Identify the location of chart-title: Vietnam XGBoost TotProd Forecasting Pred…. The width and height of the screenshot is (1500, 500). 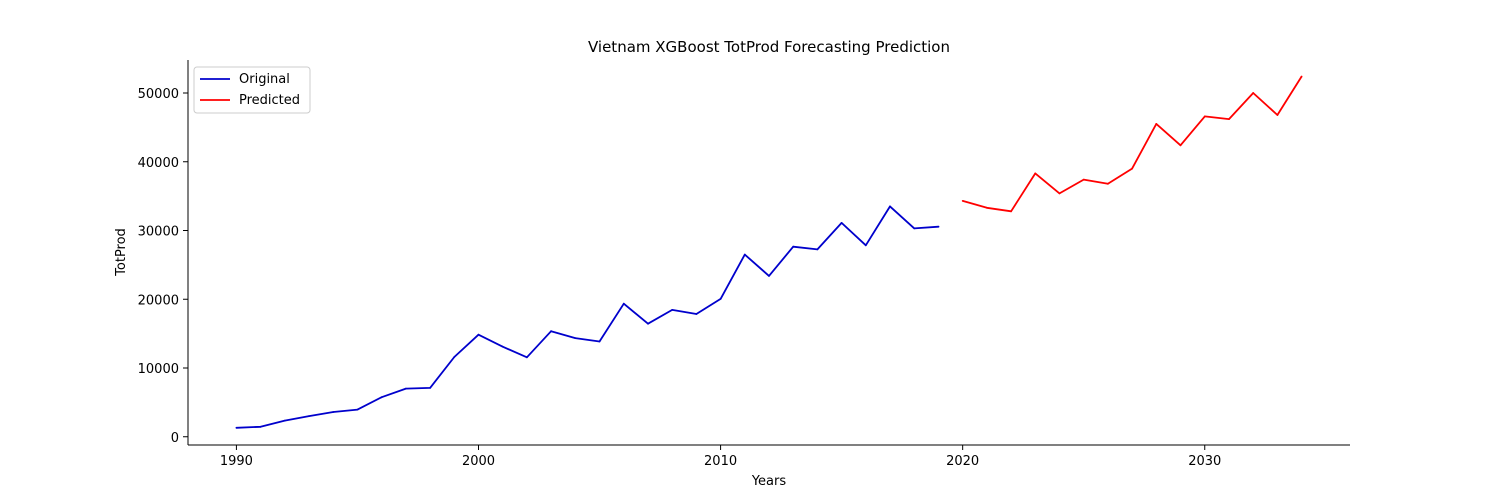
(769, 47).